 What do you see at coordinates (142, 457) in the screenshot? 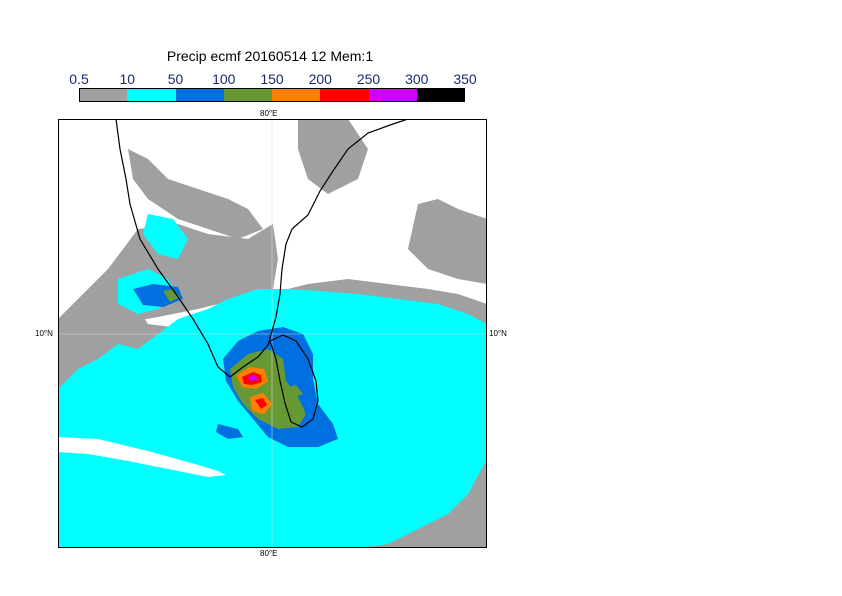
I see `dry-patch-overlay` at bounding box center [142, 457].